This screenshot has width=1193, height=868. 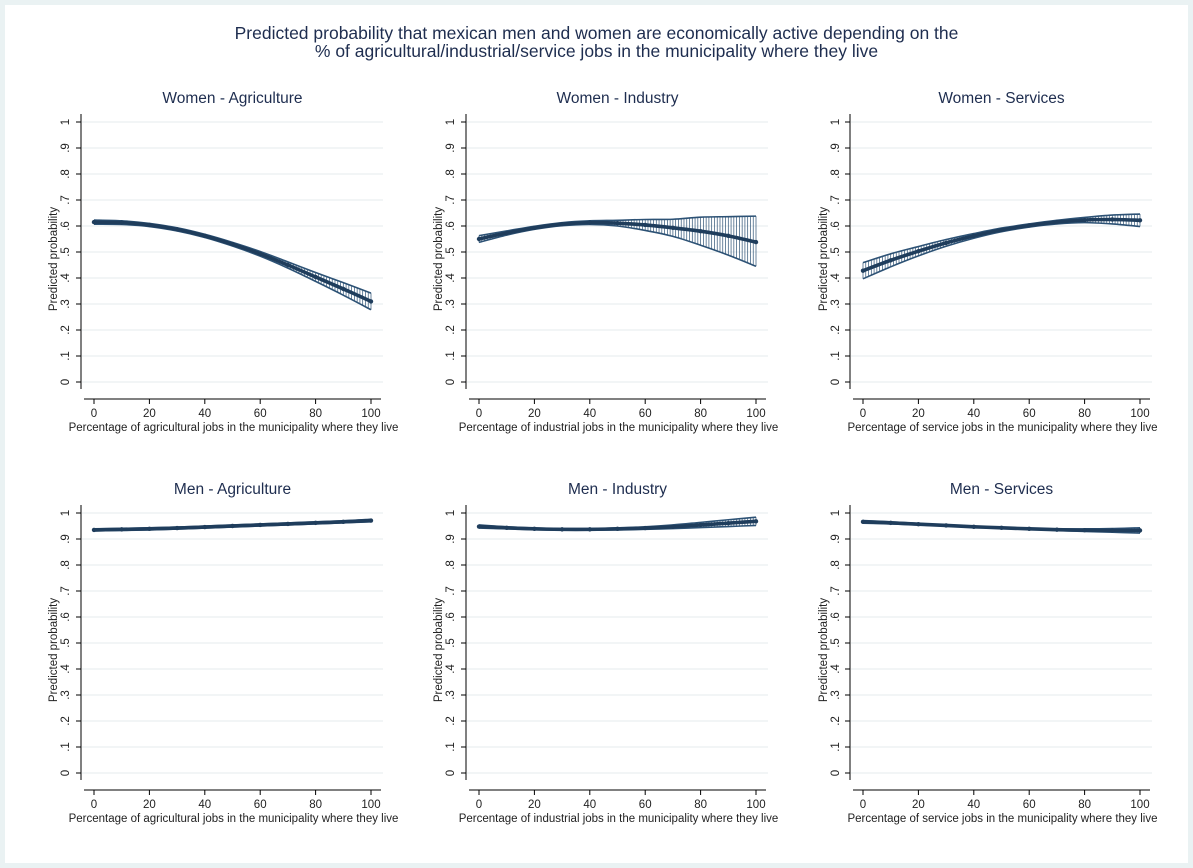 What do you see at coordinates (260, 414) in the screenshot?
I see `x-tick-label: 60` at bounding box center [260, 414].